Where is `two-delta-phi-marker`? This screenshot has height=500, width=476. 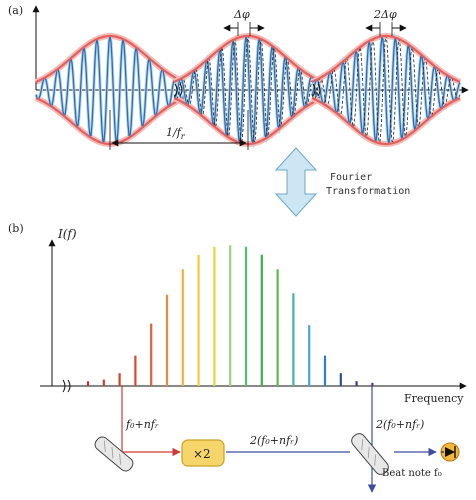 two-delta-phi-marker is located at coordinates (386, 29).